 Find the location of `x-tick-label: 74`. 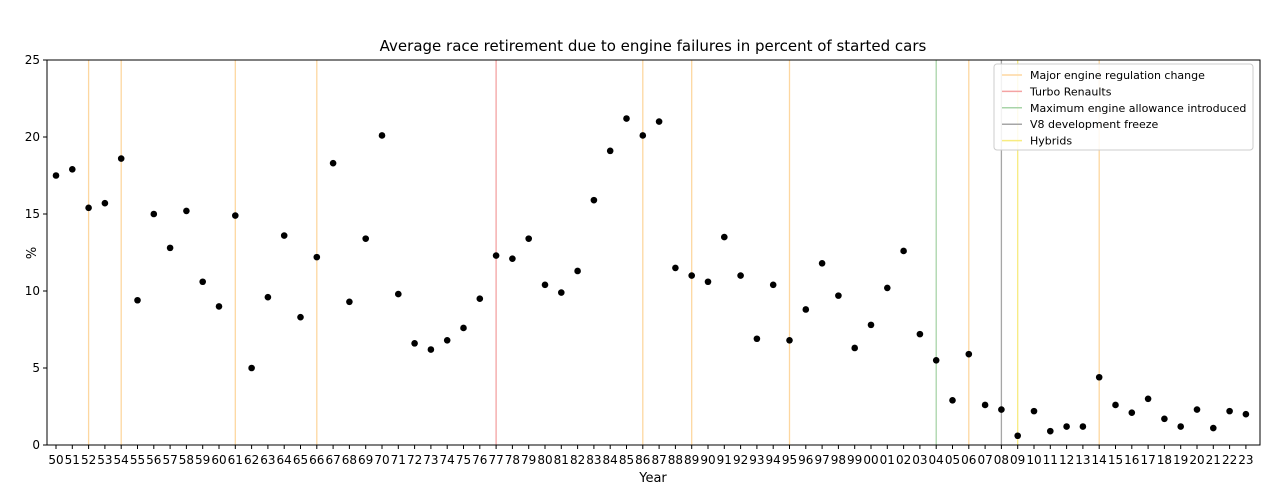

x-tick-label: 74 is located at coordinates (447, 460).